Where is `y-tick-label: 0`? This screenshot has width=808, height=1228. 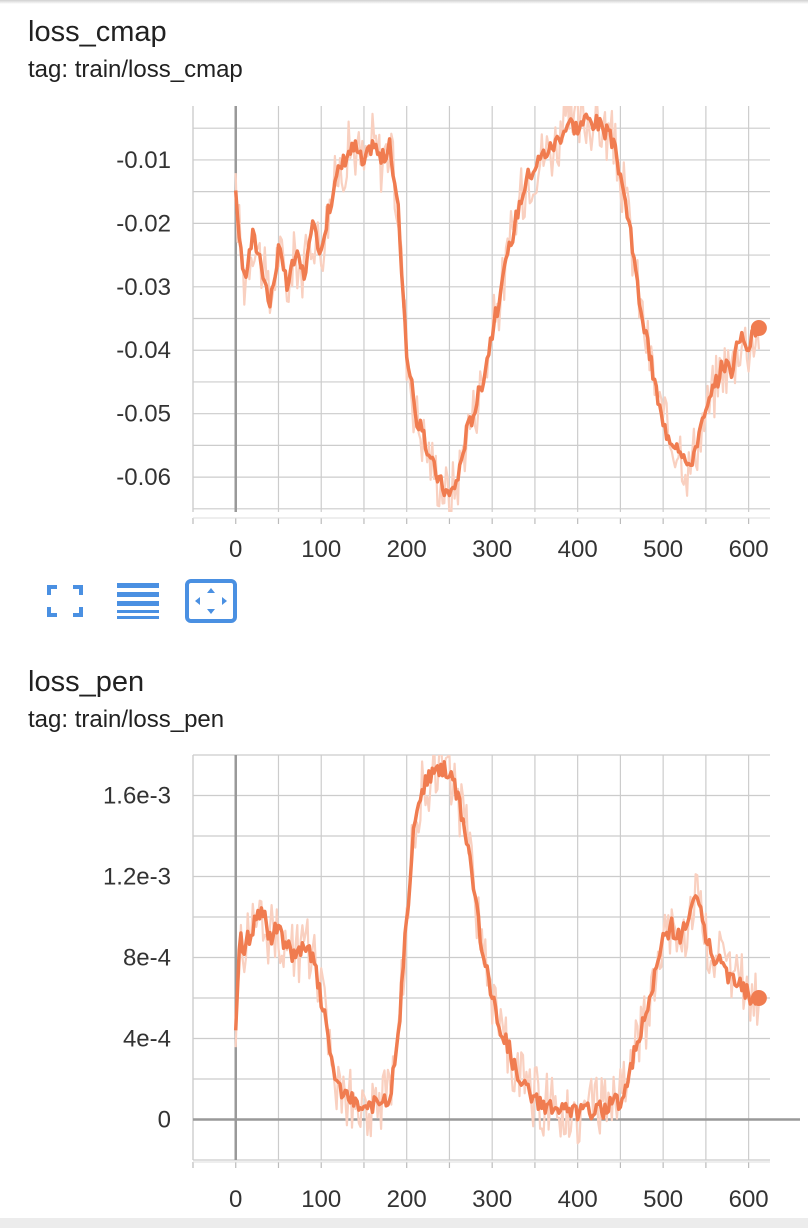
y-tick-label: 0 is located at coordinates (164, 1120).